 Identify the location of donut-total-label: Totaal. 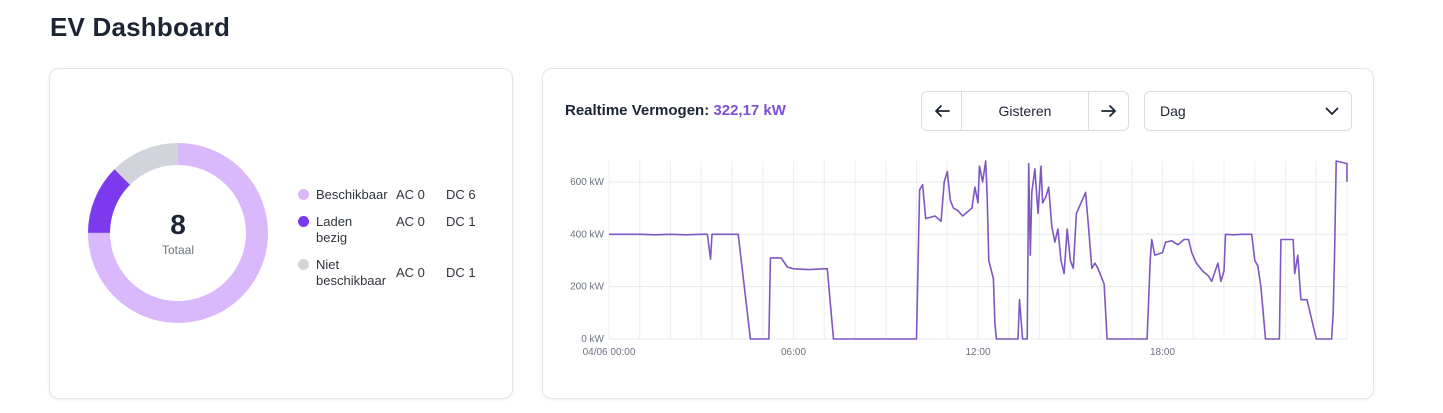
(178, 249).